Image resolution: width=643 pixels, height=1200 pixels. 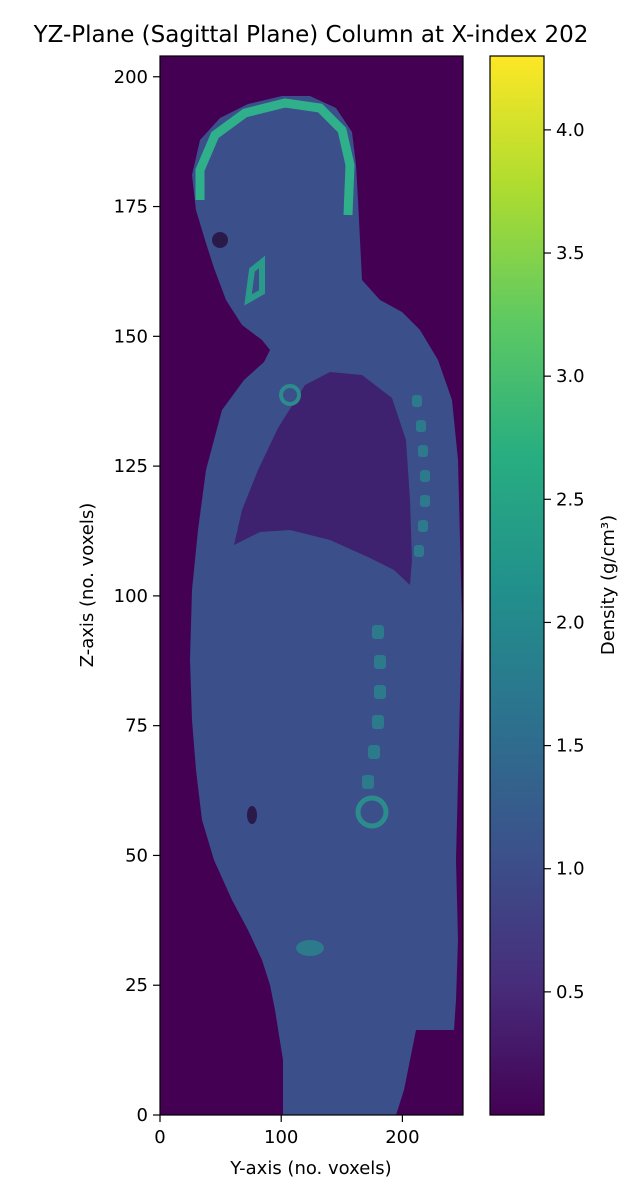 I want to click on heatmap-spine-region, so click(x=396, y=592).